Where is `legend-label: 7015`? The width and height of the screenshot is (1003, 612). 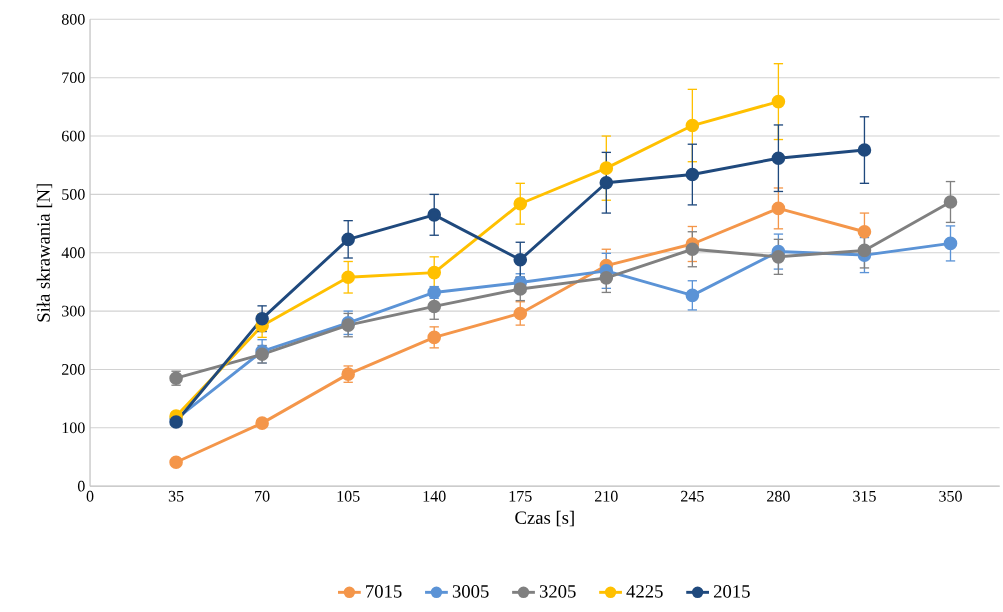
legend-label: 7015 is located at coordinates (384, 591).